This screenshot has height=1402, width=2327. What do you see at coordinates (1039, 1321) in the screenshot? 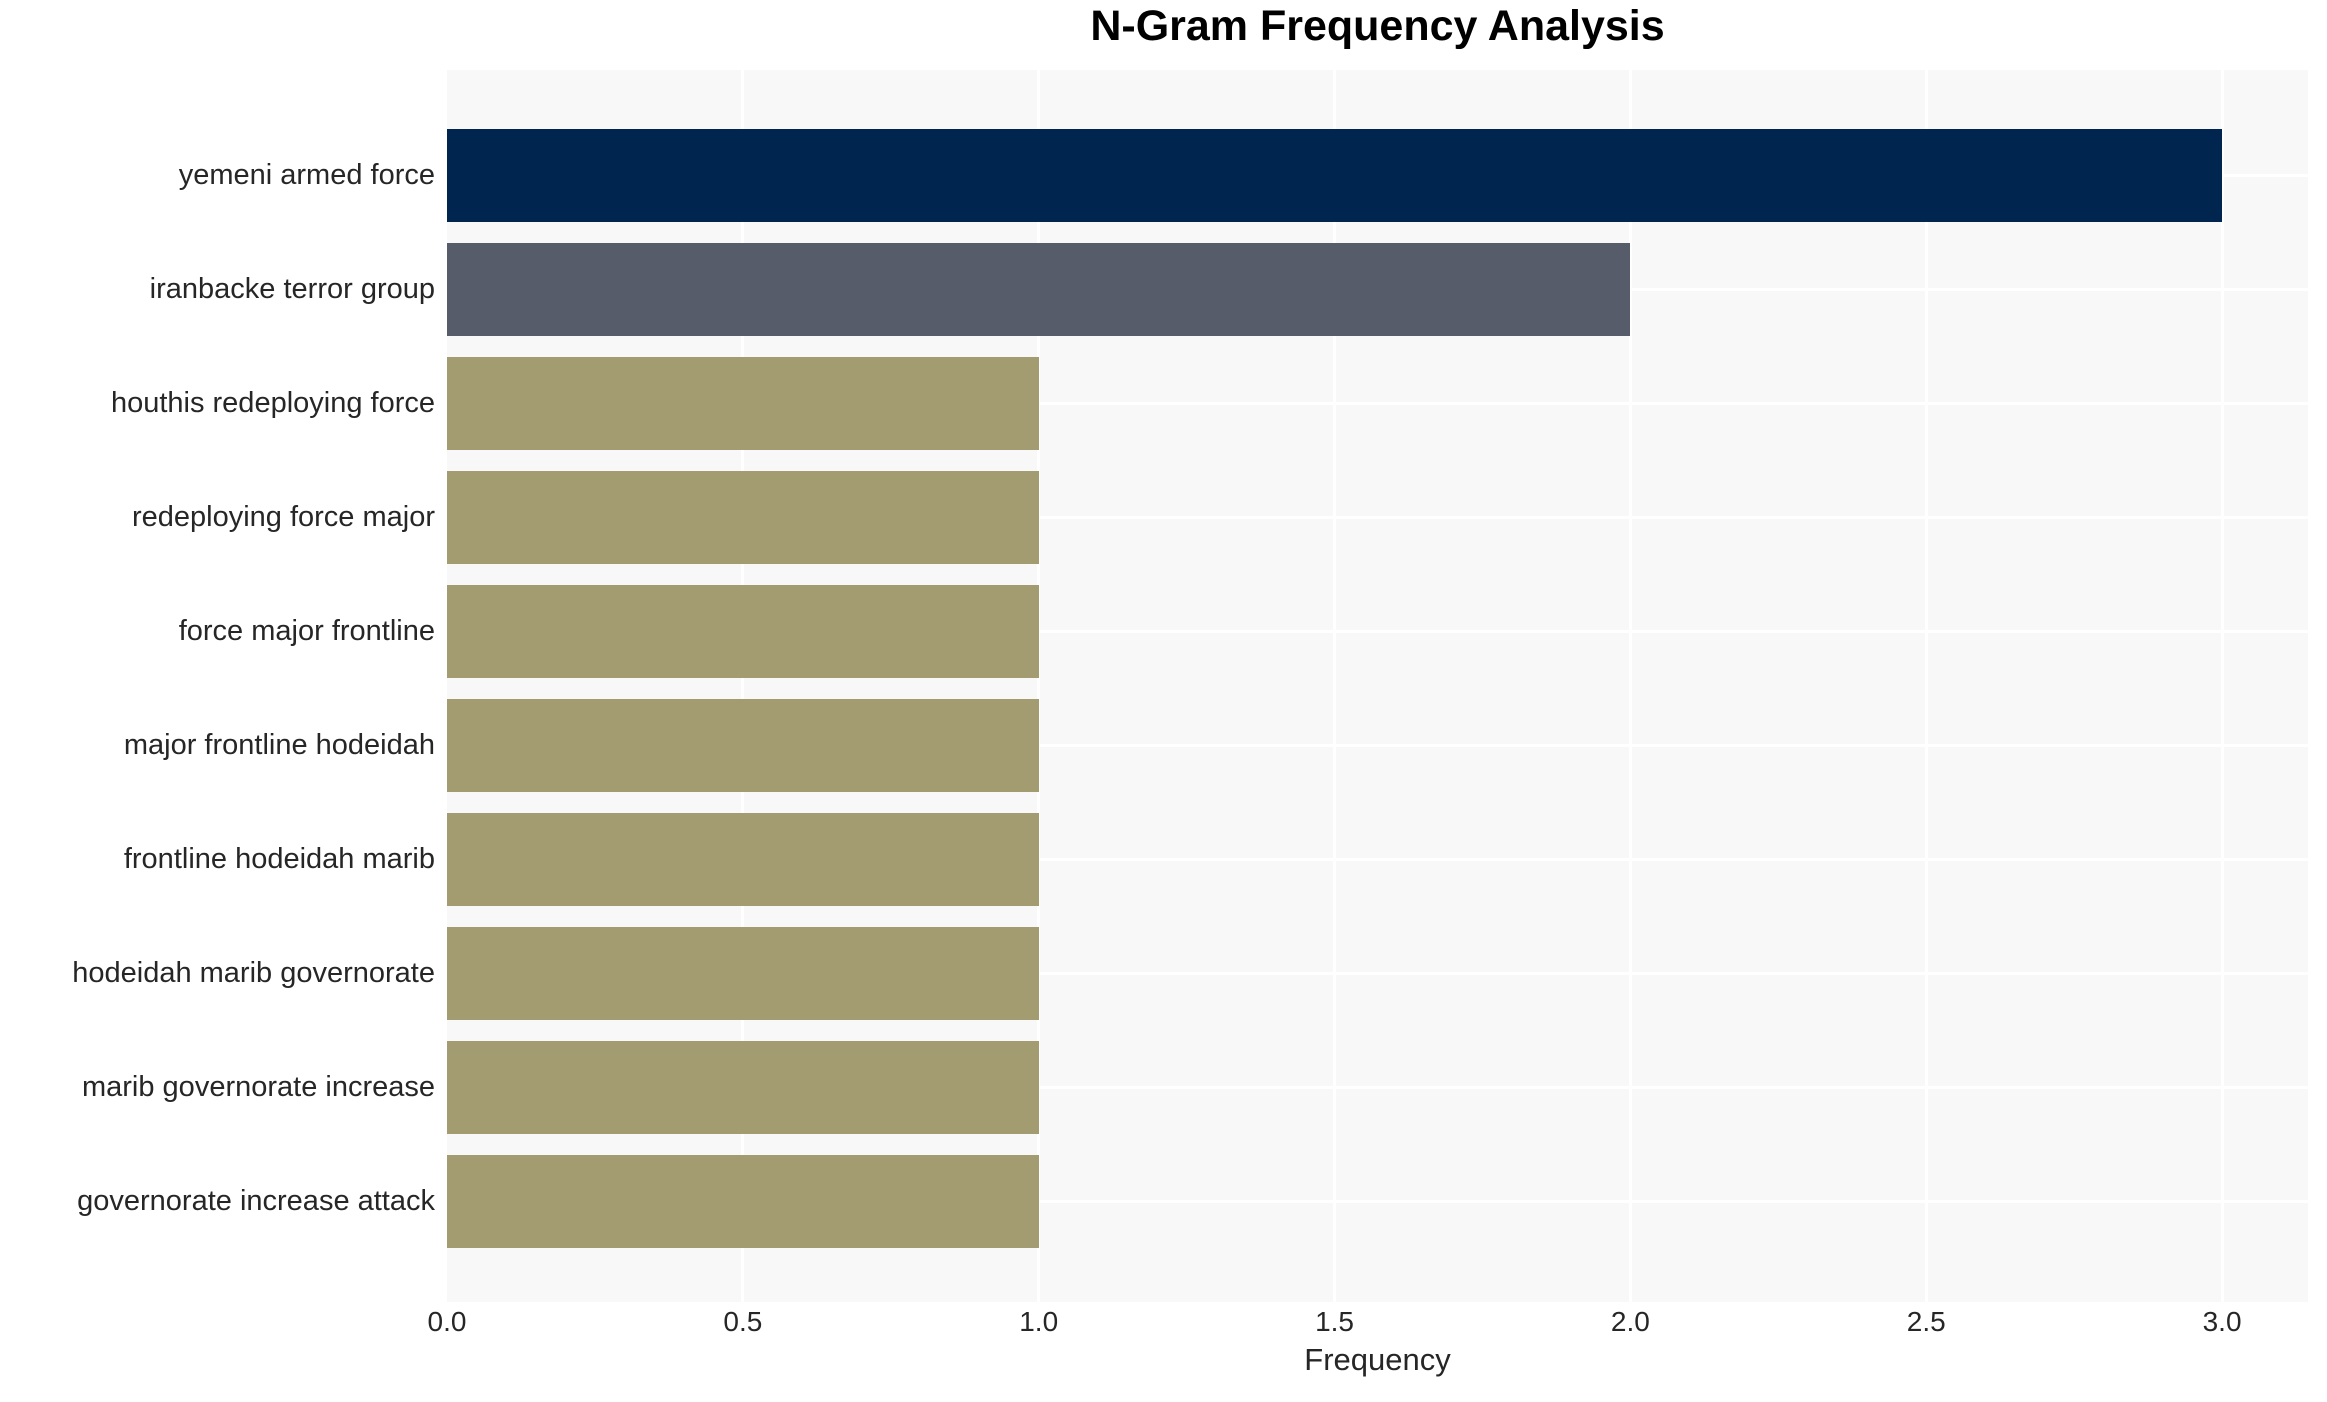
I see `x-tick-label: 1.0` at bounding box center [1039, 1321].